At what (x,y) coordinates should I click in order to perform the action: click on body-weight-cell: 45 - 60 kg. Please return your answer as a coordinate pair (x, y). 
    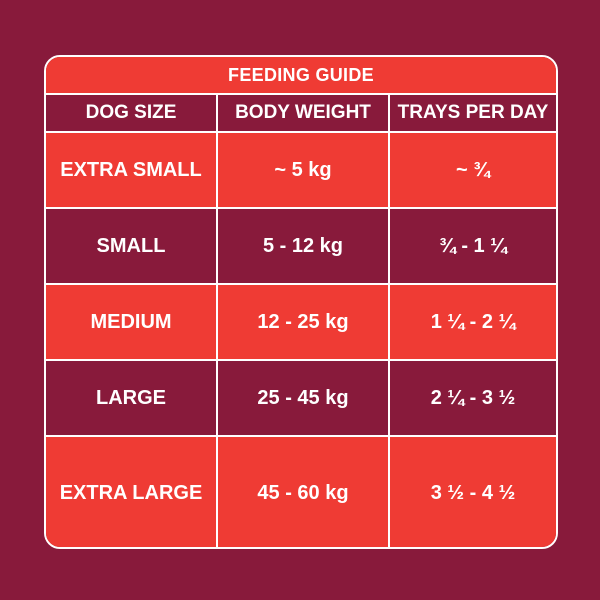
    Looking at the image, I should click on (302, 492).